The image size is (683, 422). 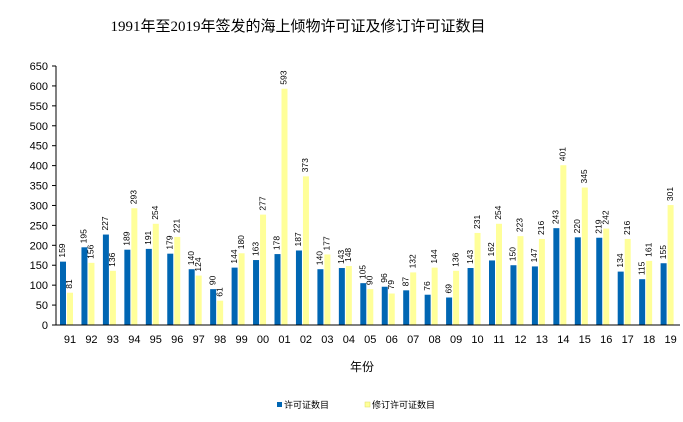 What do you see at coordinates (62, 250) in the screenshot?
I see `data-label: 159` at bounding box center [62, 250].